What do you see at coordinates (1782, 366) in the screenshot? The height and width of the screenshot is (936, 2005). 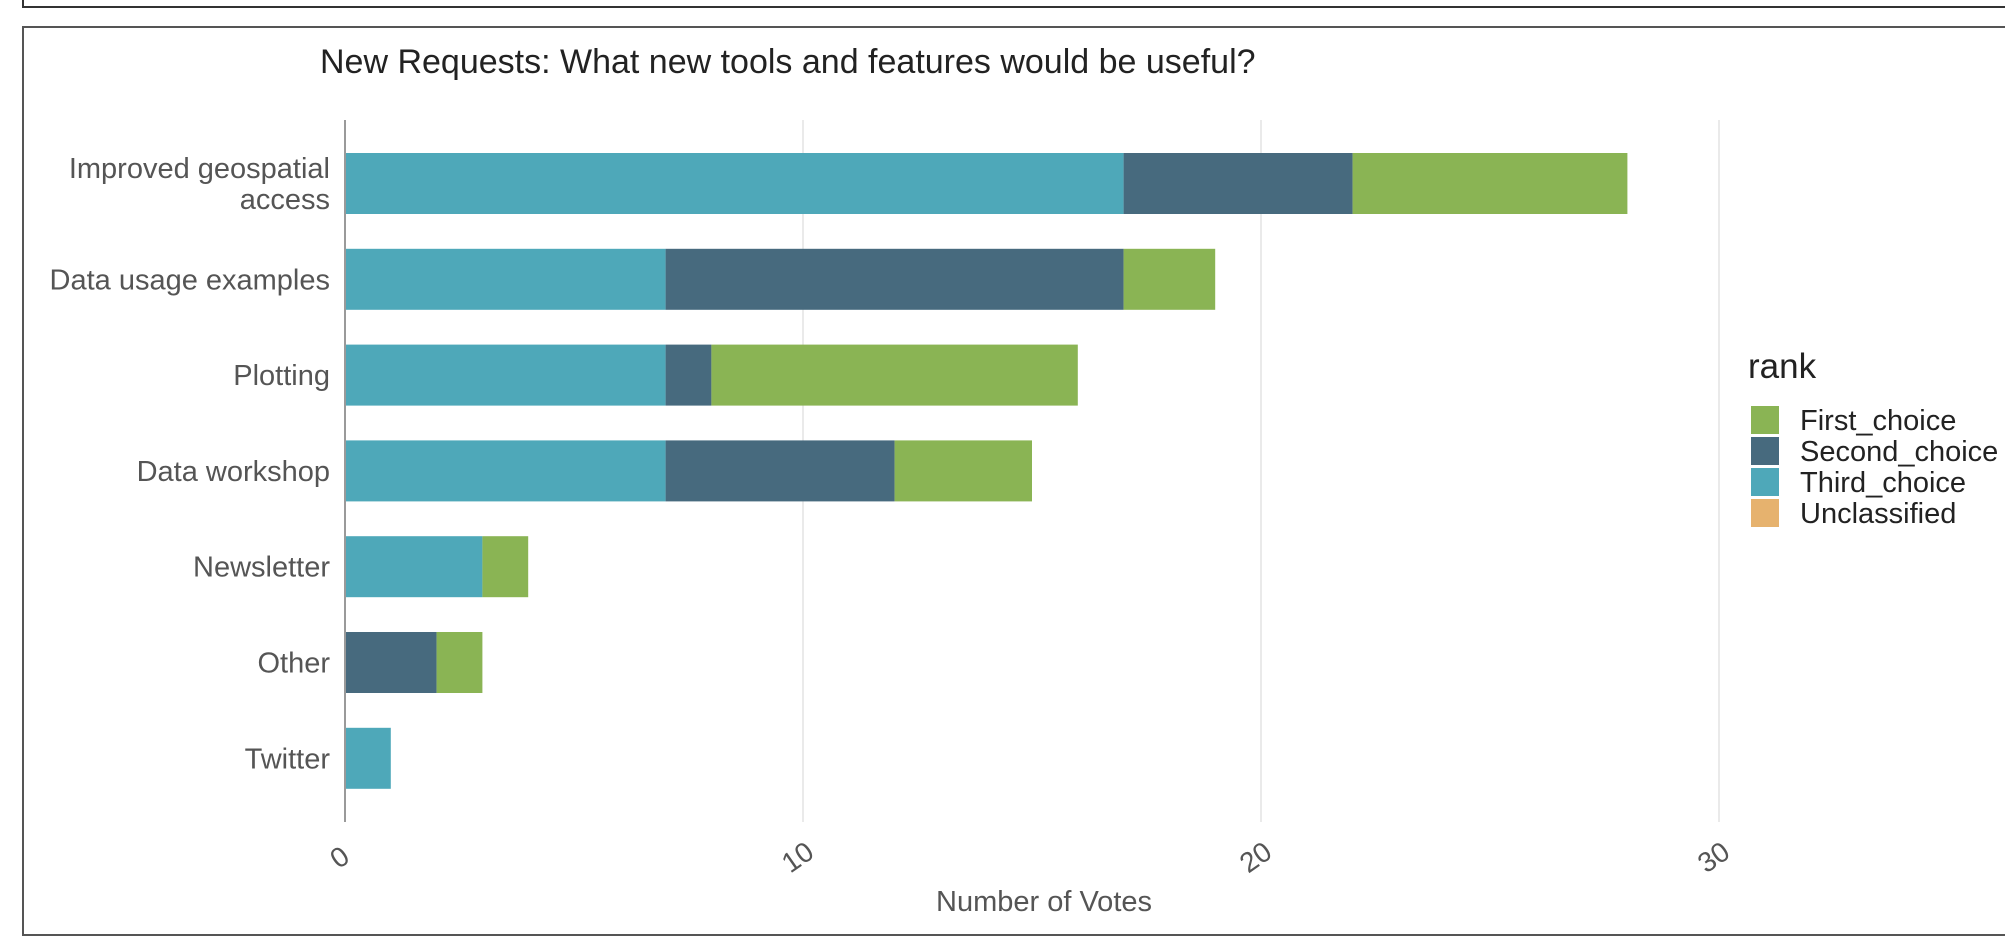 I see `legend-title: rank` at bounding box center [1782, 366].